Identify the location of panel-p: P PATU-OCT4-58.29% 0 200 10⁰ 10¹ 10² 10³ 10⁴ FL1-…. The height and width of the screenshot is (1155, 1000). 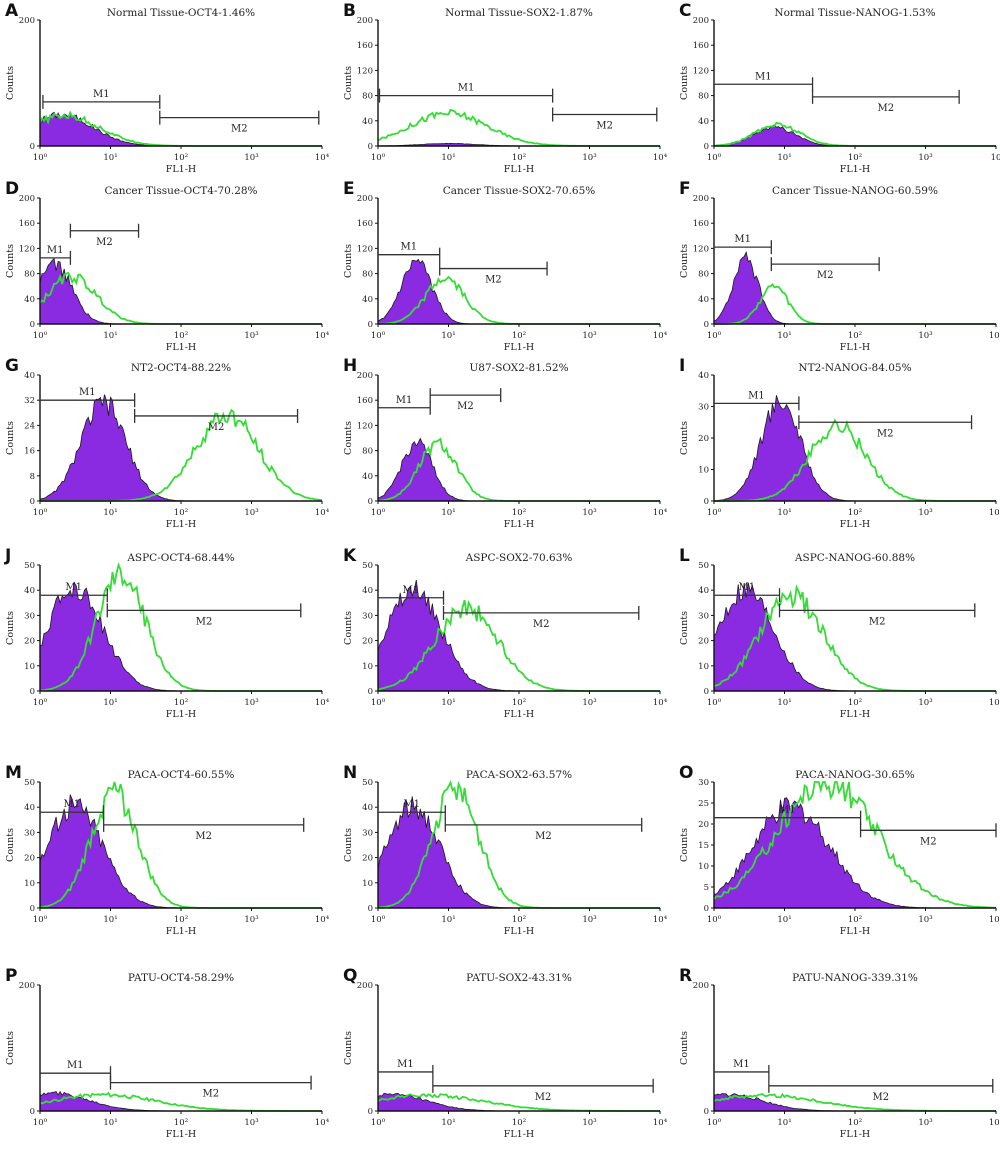
(167, 1053).